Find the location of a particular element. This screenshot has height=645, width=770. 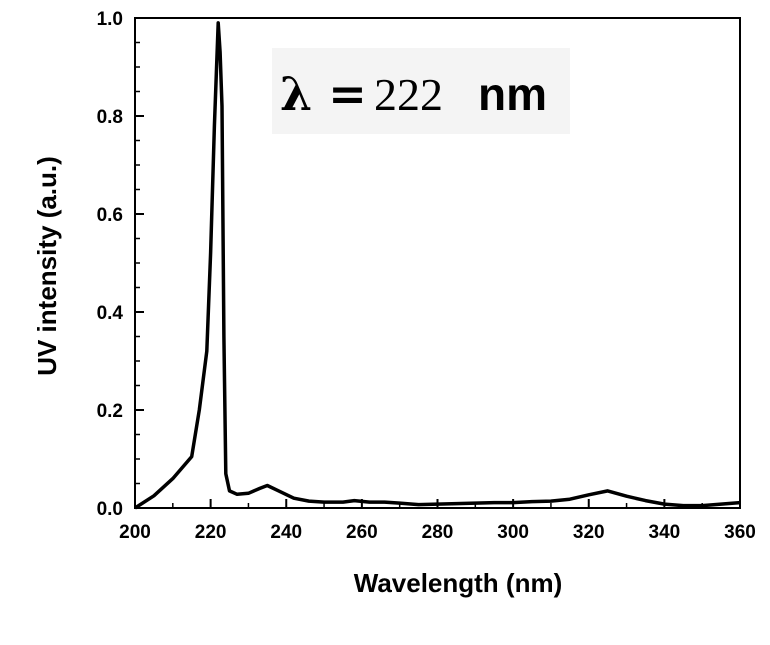

y-tick-label: 0.6 is located at coordinates (110, 215).